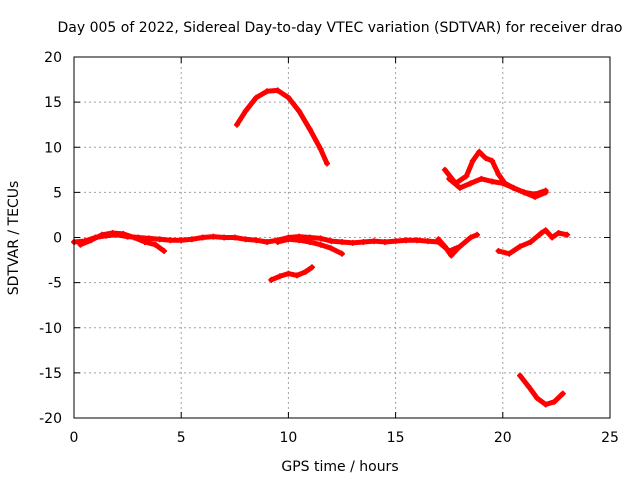 This screenshot has width=640, height=480. Describe the element at coordinates (610, 438) in the screenshot. I see `x-tick-label-5: 25` at that location.